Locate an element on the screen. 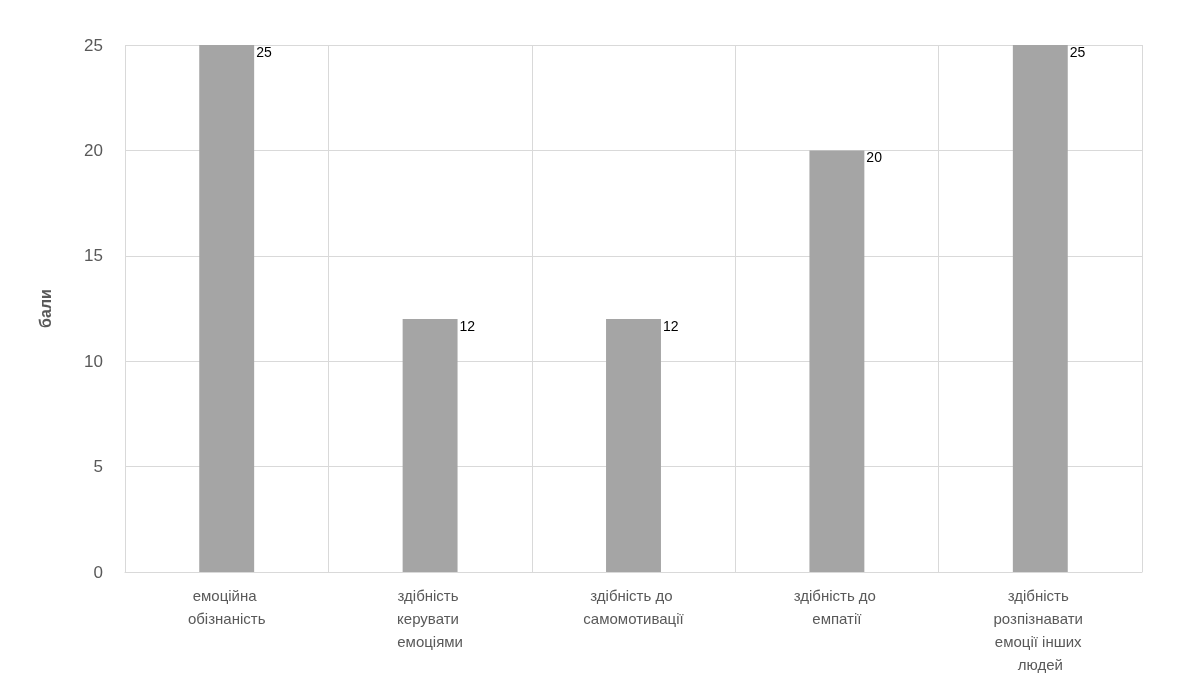 The image size is (1178, 684). y-tick-label: 25 is located at coordinates (93, 45).